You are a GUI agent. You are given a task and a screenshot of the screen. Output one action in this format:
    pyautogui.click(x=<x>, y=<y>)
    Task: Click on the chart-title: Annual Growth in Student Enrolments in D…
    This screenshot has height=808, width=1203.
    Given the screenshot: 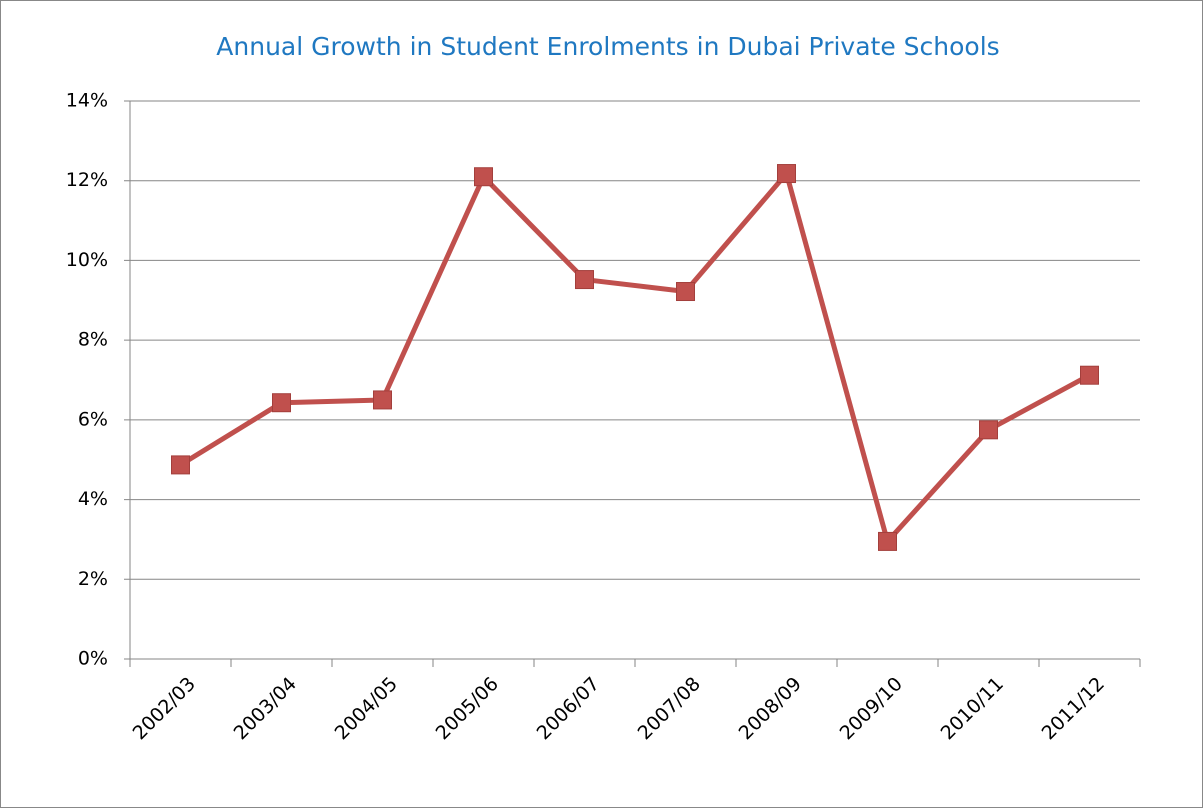 What is the action you would take?
    pyautogui.click(x=607, y=46)
    